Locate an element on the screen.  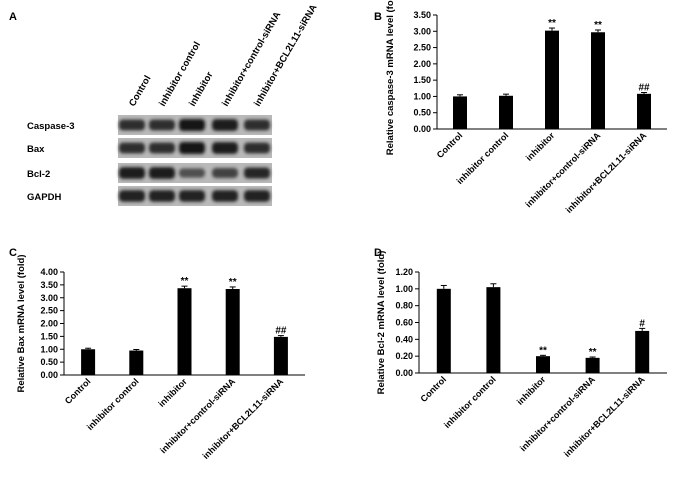
blot-row: Bax is located at coordinates (149, 148).